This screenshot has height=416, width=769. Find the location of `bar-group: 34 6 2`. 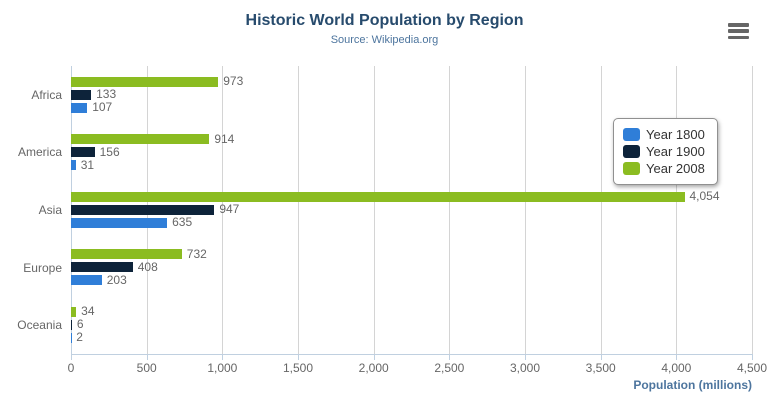

bar-group: 34 6 2 is located at coordinates (411, 320).